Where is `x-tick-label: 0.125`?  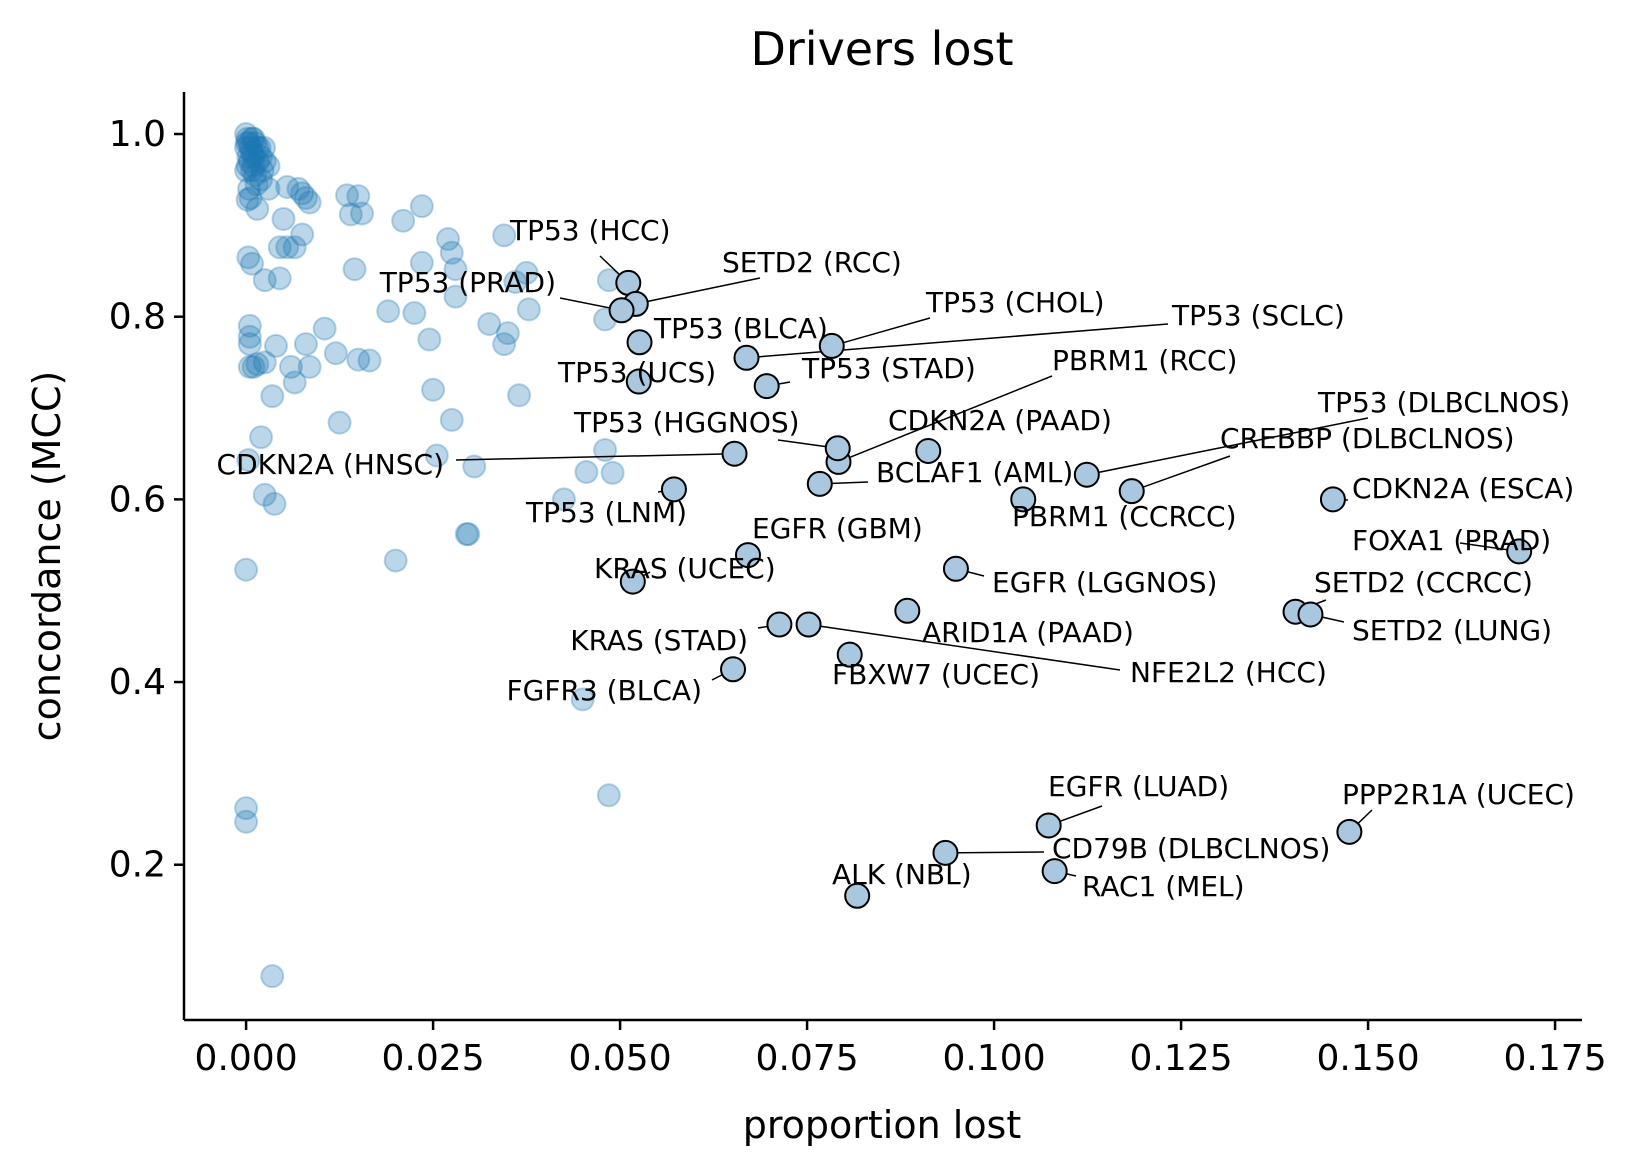
x-tick-label: 0.125 is located at coordinates (1181, 1058).